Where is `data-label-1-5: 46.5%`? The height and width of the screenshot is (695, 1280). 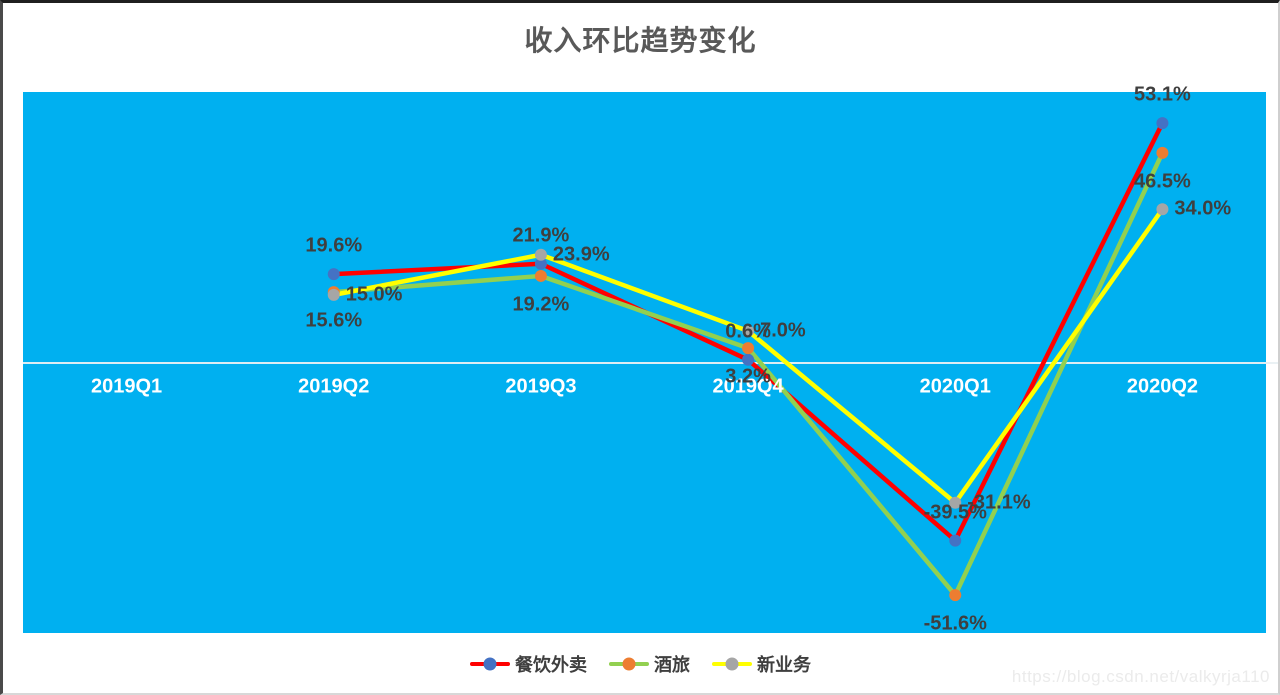
data-label-1-5: 46.5% is located at coordinates (1162, 181).